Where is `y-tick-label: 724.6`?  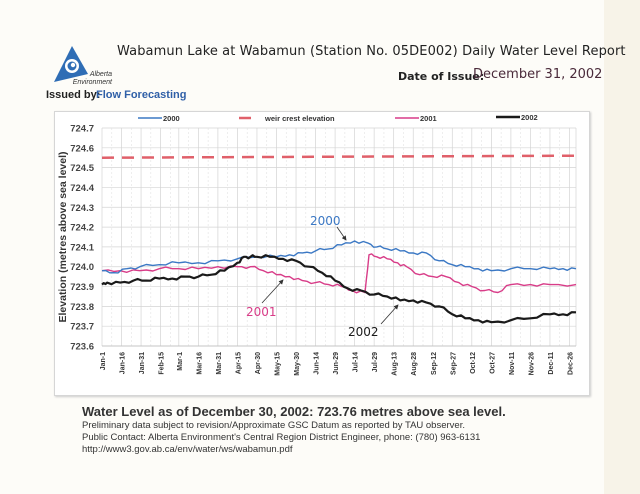
y-tick-label: 724.6 is located at coordinates (82, 148).